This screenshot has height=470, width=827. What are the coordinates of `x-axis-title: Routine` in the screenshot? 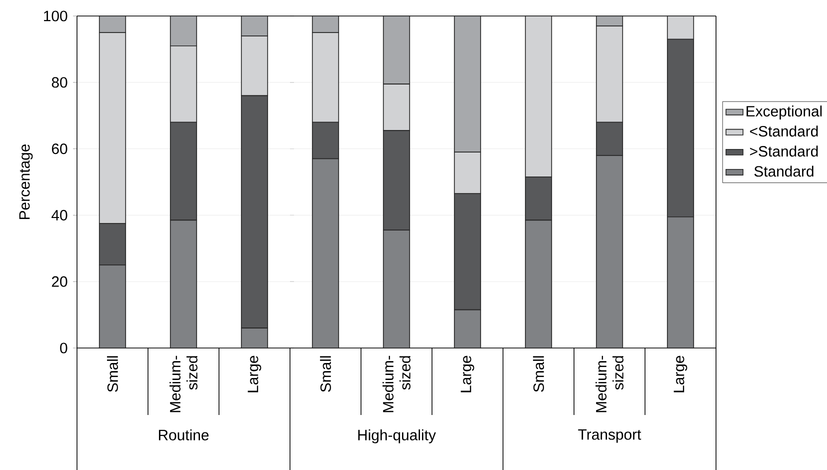 It's located at (183, 434).